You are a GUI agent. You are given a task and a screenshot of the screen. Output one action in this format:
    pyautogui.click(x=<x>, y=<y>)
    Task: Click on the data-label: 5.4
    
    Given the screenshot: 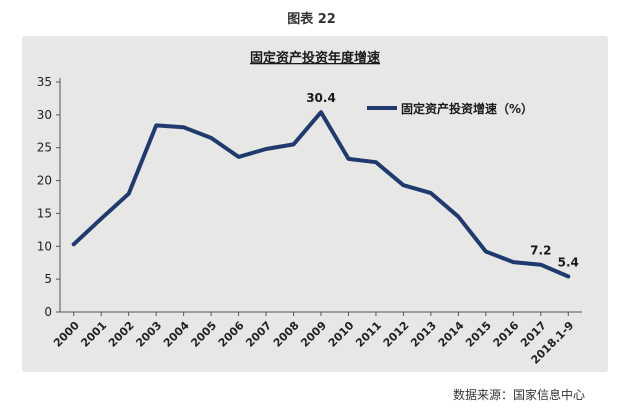 What is the action you would take?
    pyautogui.click(x=568, y=263)
    